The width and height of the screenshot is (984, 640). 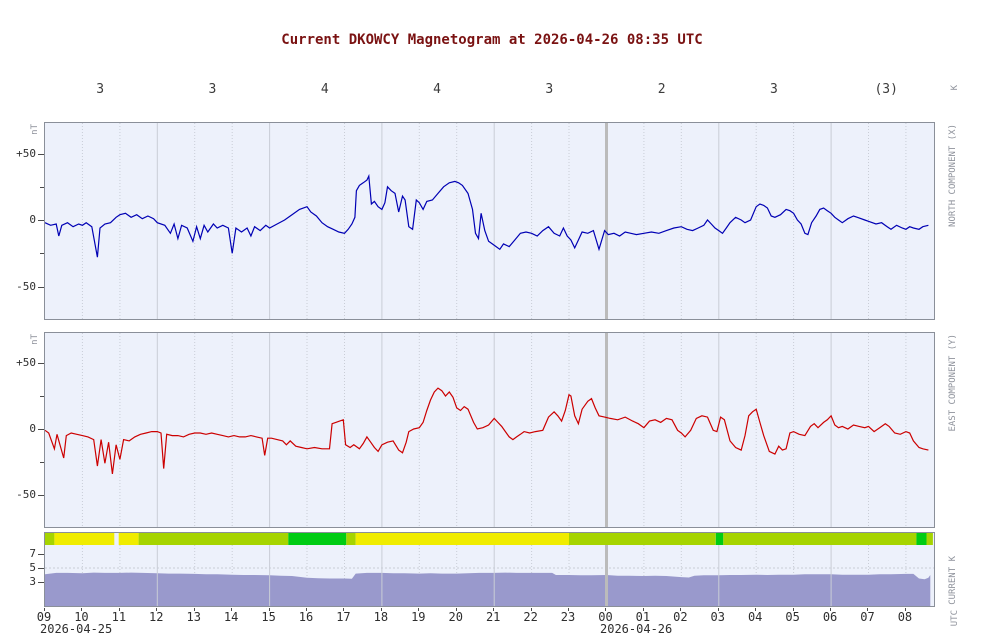 What do you see at coordinates (867, 617) in the screenshot?
I see `hour-label: 07` at bounding box center [867, 617].